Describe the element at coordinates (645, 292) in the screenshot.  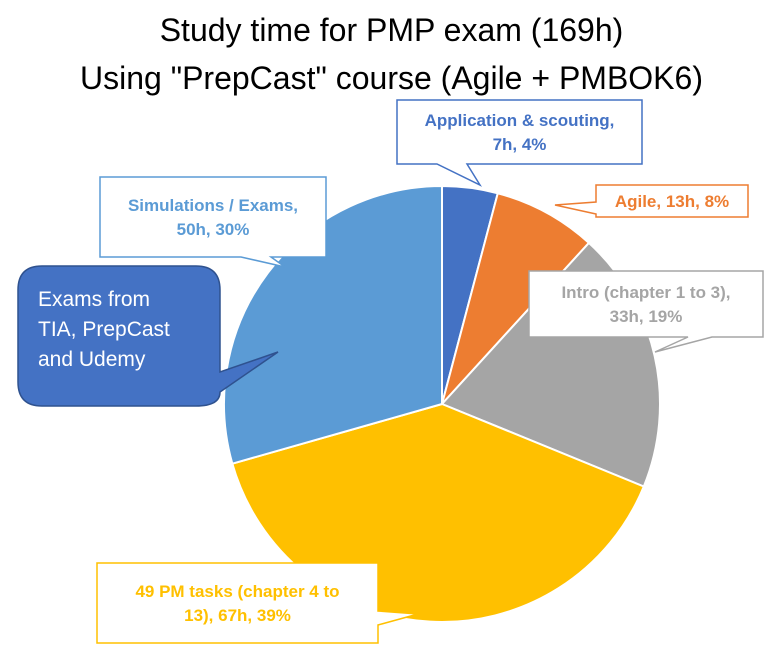
I see `data-label-text-2-0: Intro (chapter 1 to 3),` at that location.